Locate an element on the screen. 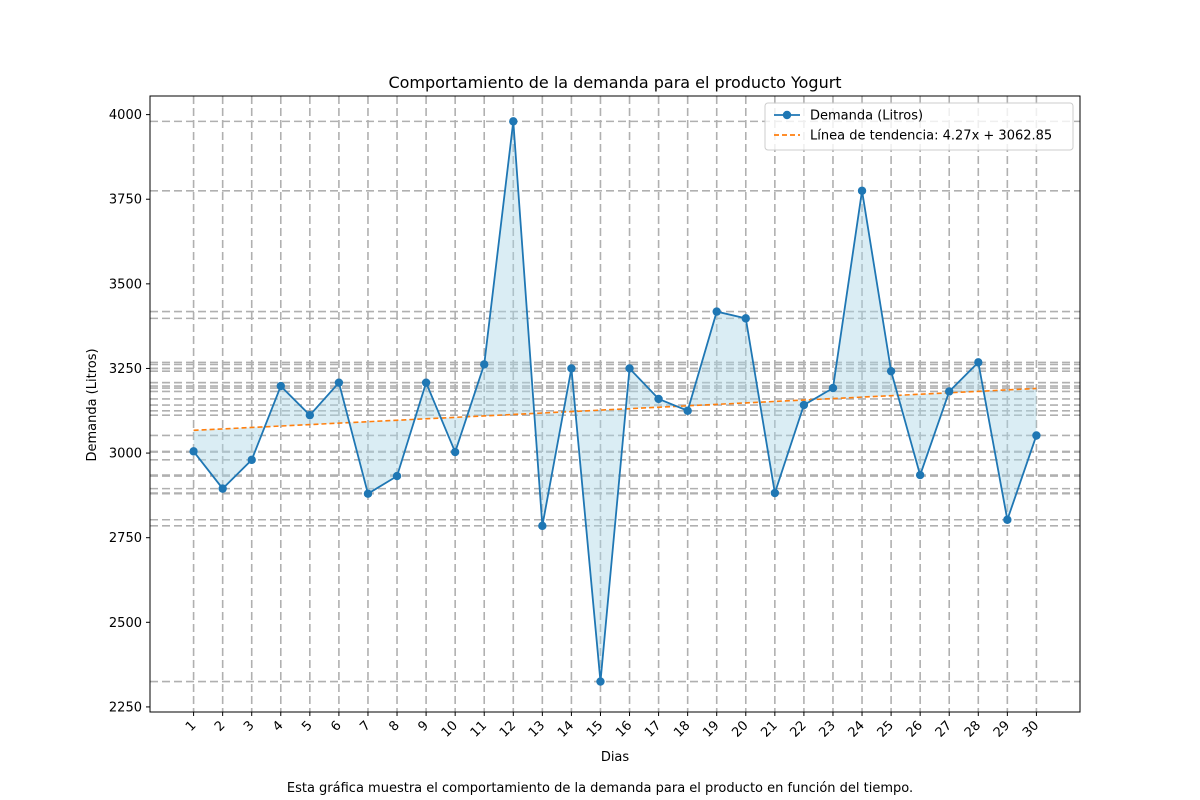 This screenshot has height=800, width=1200. x-tick-label: 30 is located at coordinates (1031, 729).